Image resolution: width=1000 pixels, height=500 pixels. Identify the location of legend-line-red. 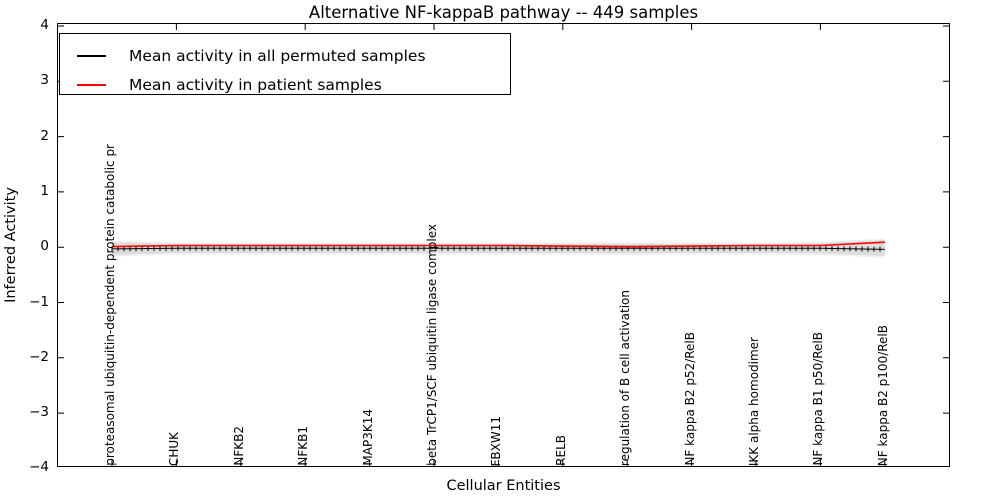
(91, 84).